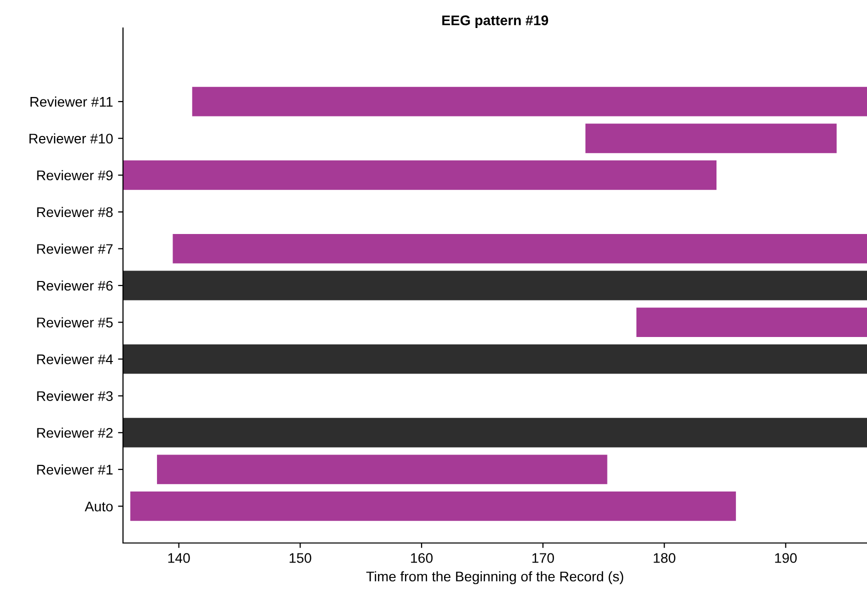 This screenshot has height=597, width=867. I want to click on y-tick-label: Reviewer #10, so click(71, 138).